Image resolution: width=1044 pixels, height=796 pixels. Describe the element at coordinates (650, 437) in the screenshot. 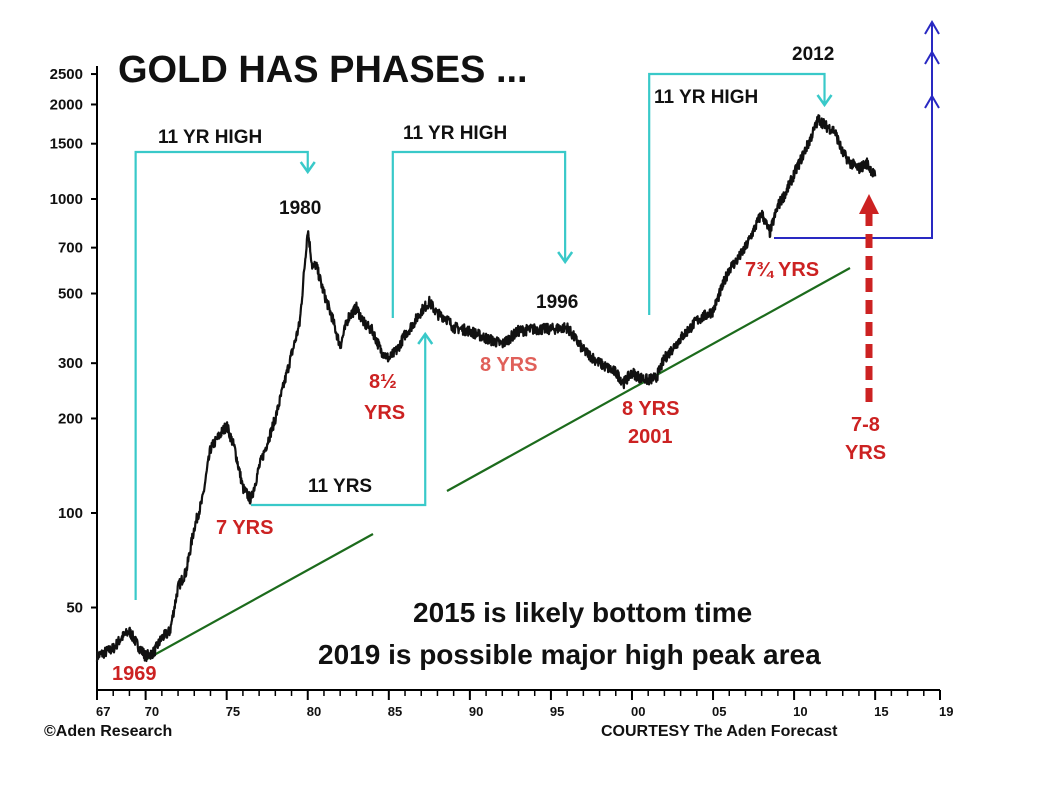

I see `cycle-label-2001: 2001` at that location.